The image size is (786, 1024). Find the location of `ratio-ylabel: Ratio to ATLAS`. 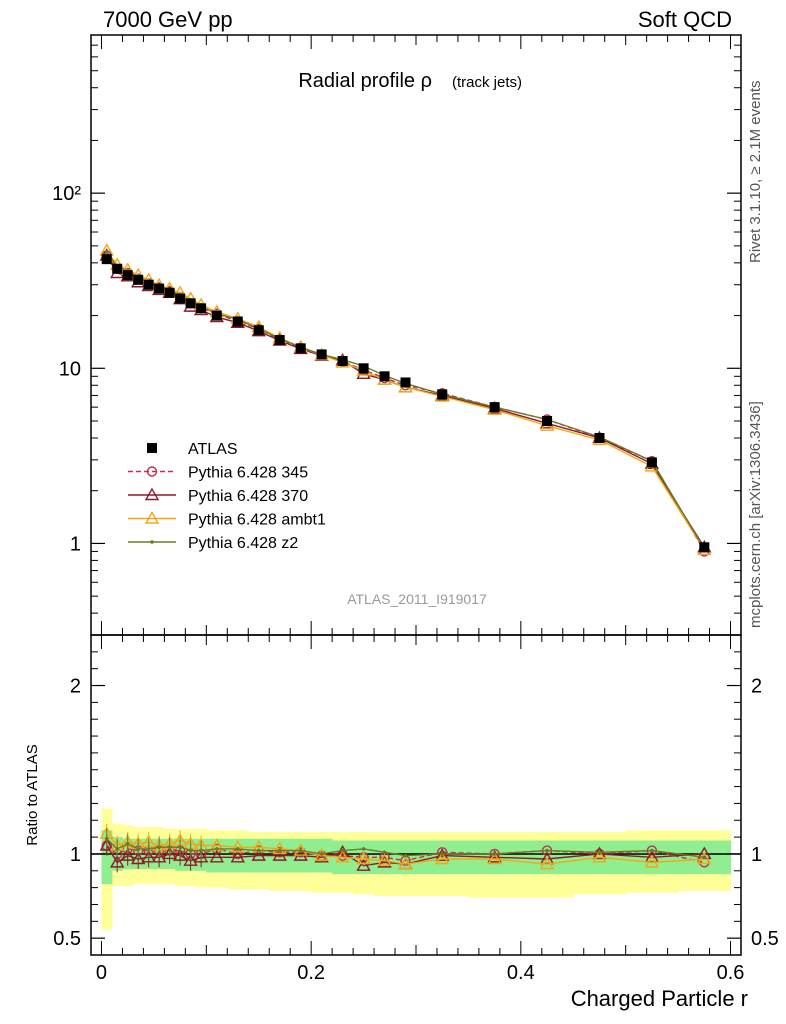

ratio-ylabel: Ratio to ATLAS is located at coordinates (32, 794).